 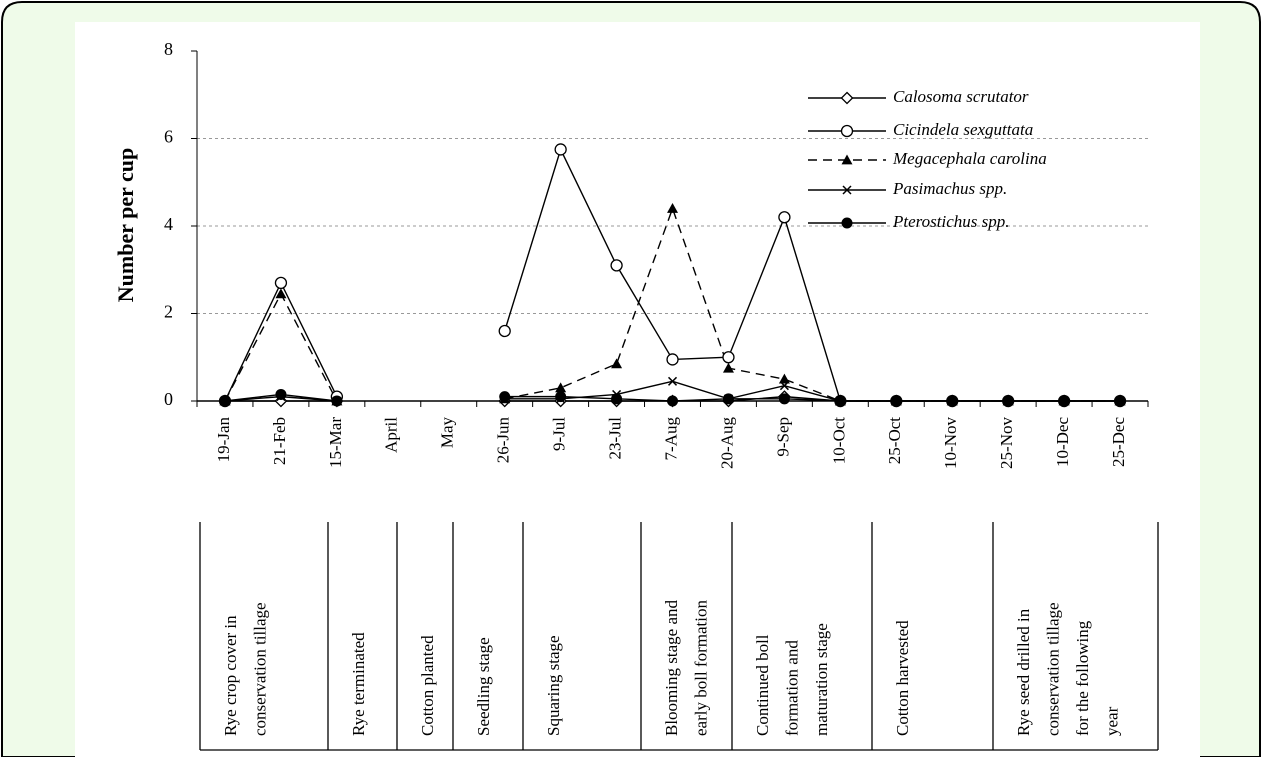 I want to click on y-tick-label: 6, so click(x=168, y=137).